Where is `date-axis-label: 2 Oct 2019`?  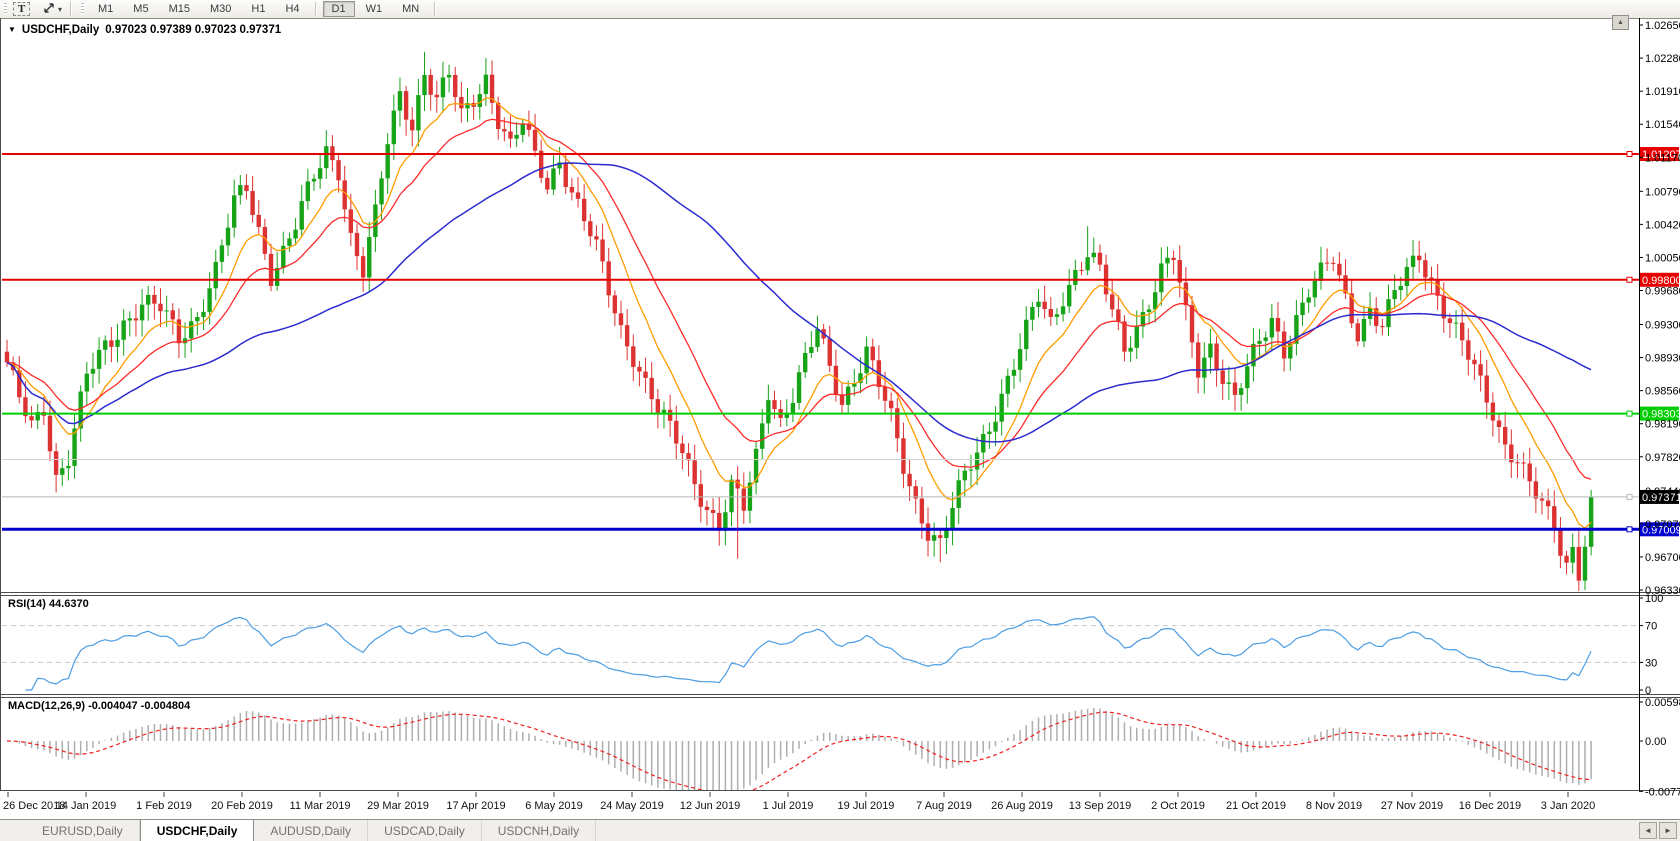 date-axis-label: 2 Oct 2019 is located at coordinates (1178, 806).